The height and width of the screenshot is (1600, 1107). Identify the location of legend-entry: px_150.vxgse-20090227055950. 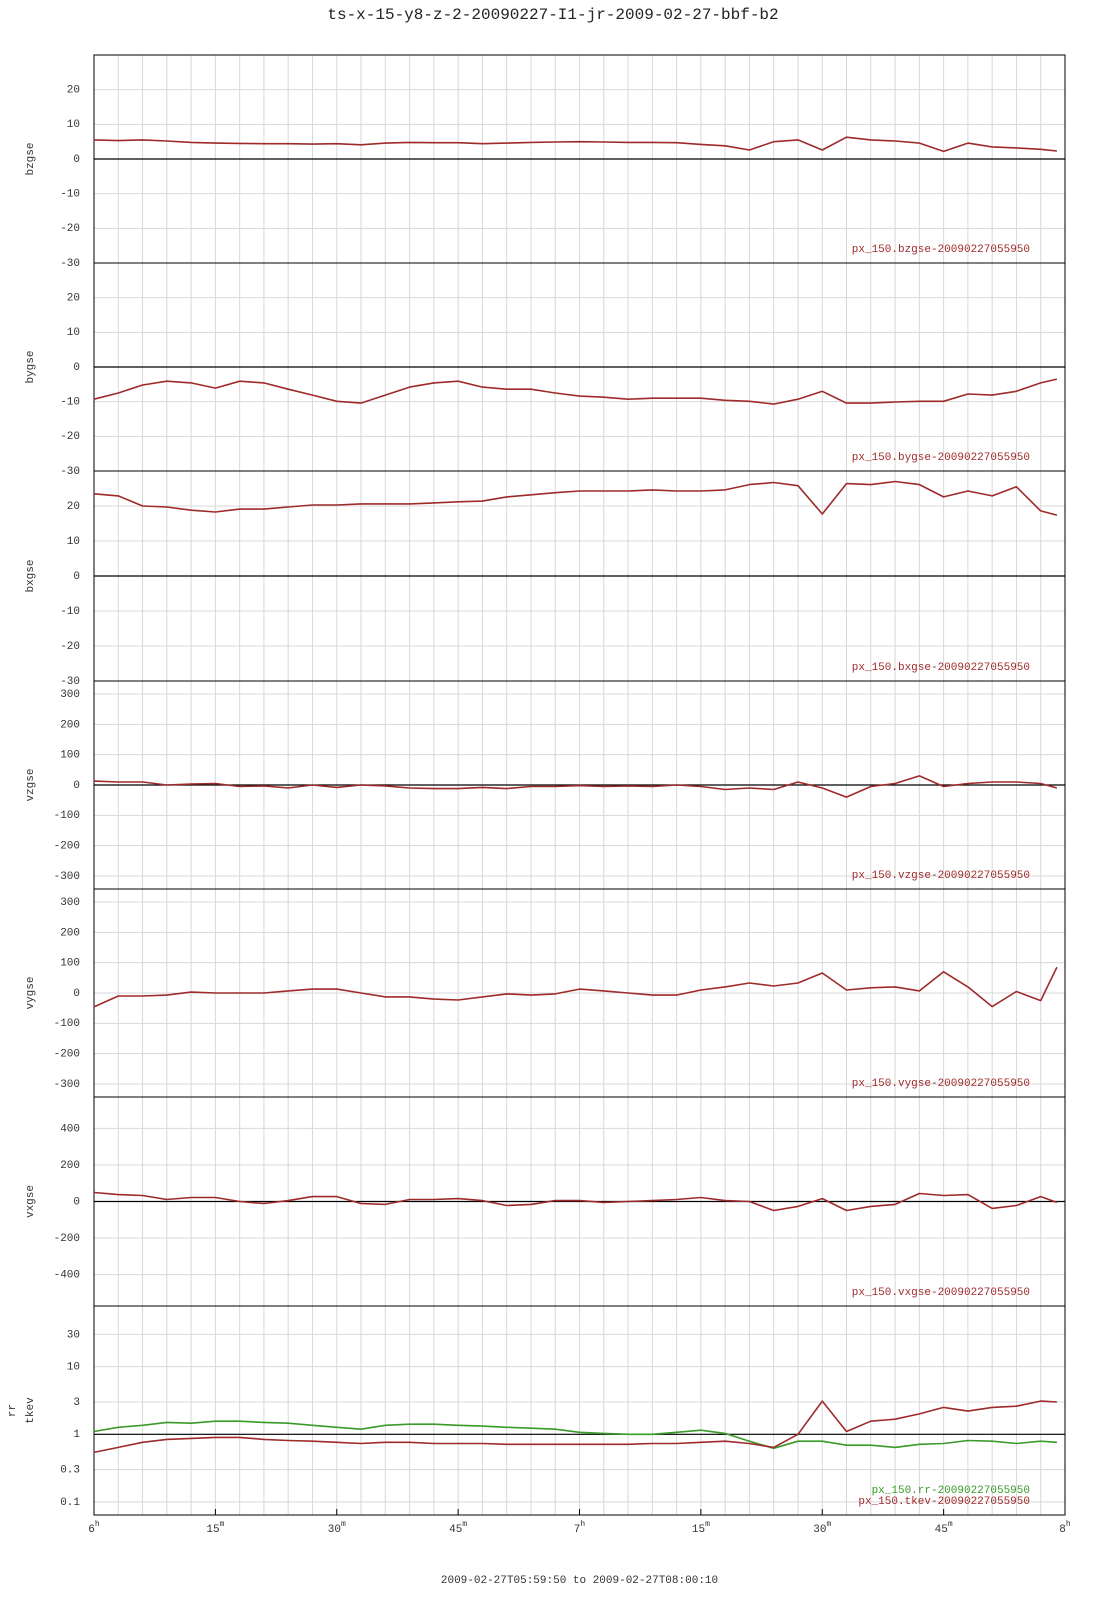
(941, 1293).